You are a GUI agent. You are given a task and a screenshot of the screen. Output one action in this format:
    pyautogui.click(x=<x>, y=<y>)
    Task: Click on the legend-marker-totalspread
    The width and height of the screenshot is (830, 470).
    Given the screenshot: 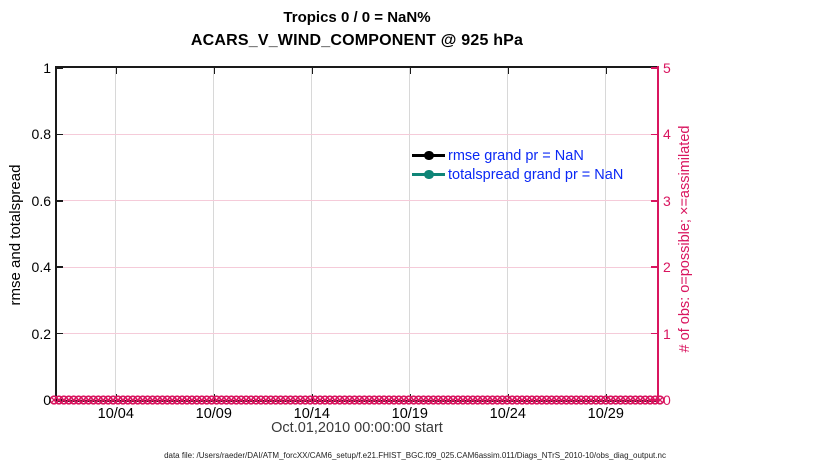 What is the action you would take?
    pyautogui.click(x=429, y=174)
    